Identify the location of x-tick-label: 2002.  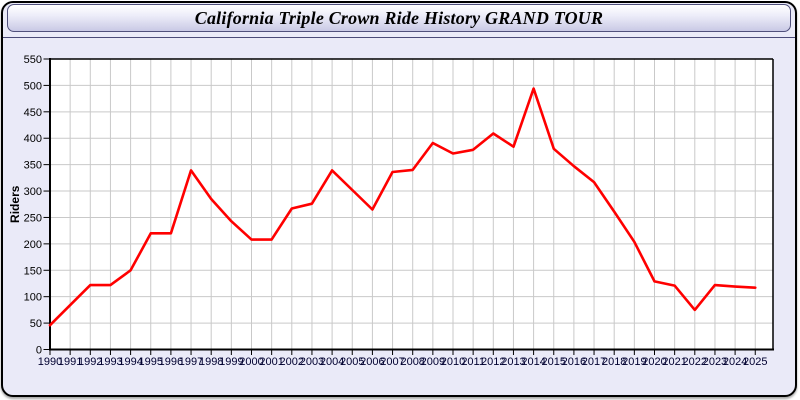
(292, 362).